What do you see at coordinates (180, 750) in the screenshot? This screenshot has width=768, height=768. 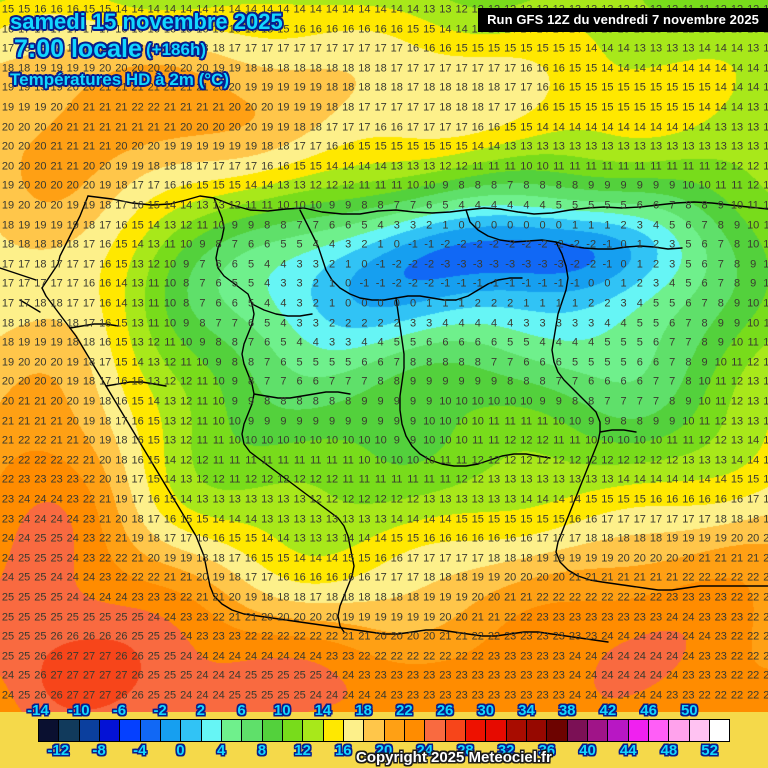 I see `colorbar-tick: 0` at bounding box center [180, 750].